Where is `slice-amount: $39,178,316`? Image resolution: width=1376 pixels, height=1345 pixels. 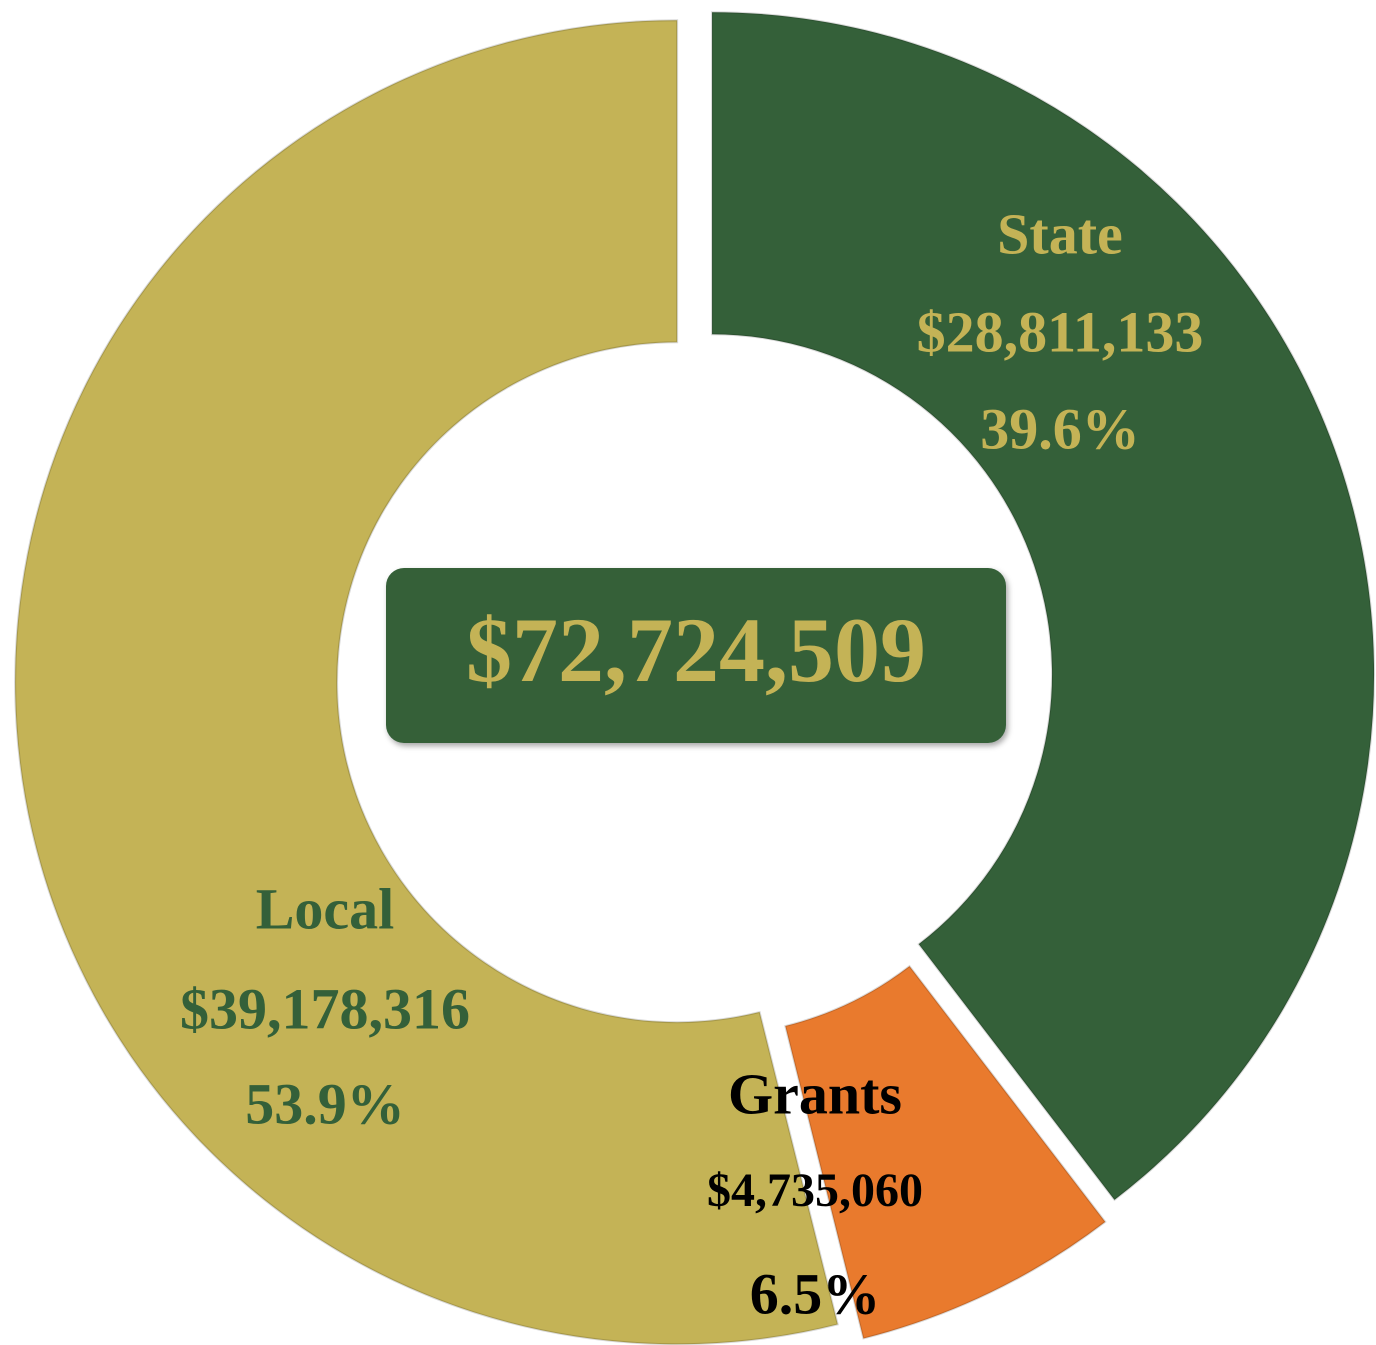 slice-amount: $39,178,316 is located at coordinates (325, 1008).